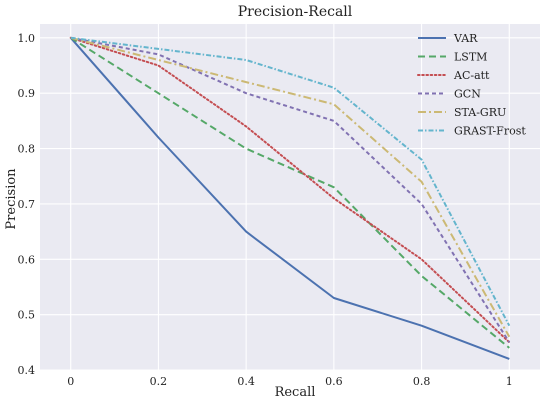 Image resolution: width=550 pixels, height=400 pixels. Describe the element at coordinates (27, 370) in the screenshot. I see `y-tick-label: 0.4` at that location.